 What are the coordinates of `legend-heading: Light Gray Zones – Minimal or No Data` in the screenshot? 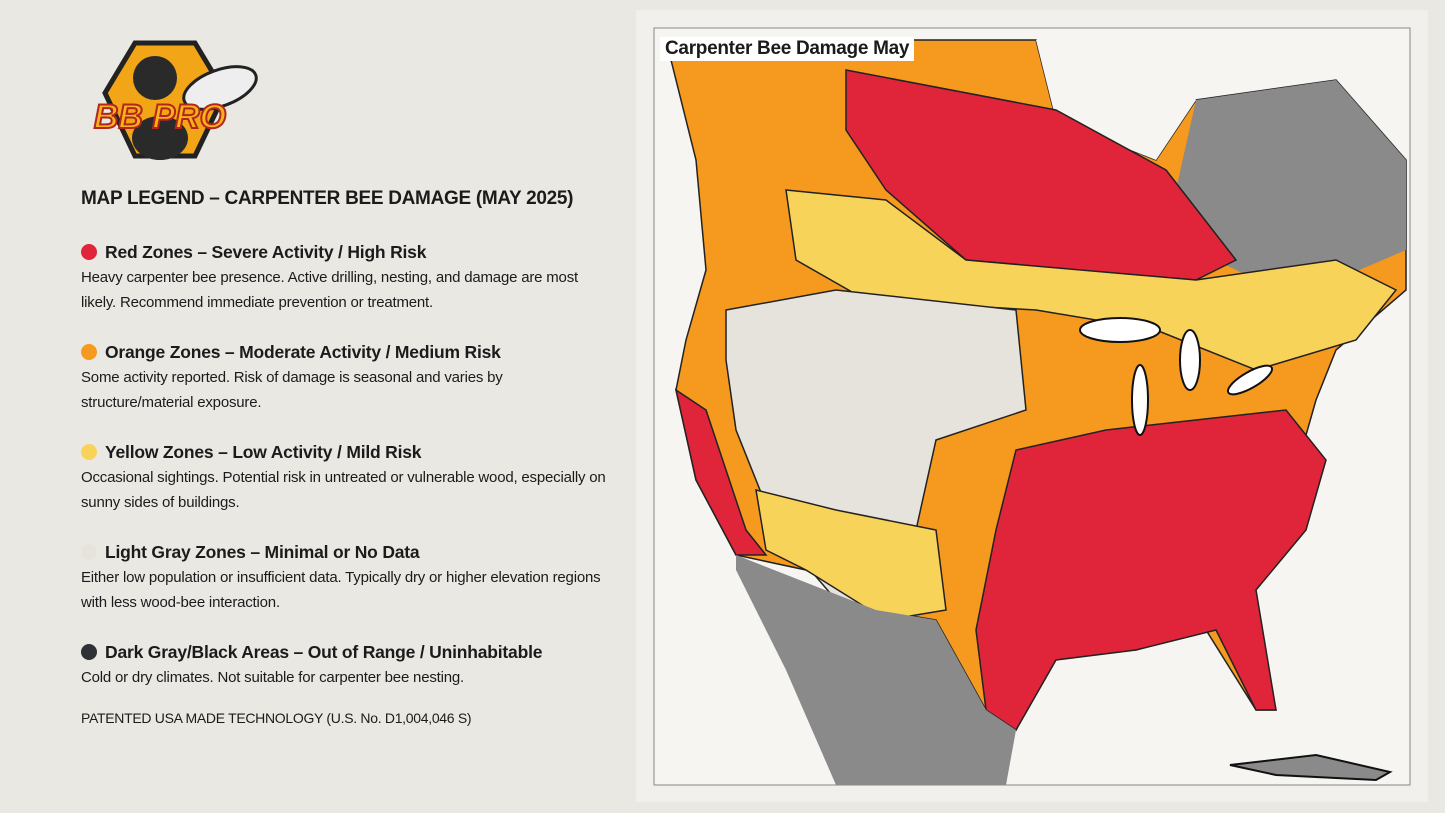 It's located at (346, 552).